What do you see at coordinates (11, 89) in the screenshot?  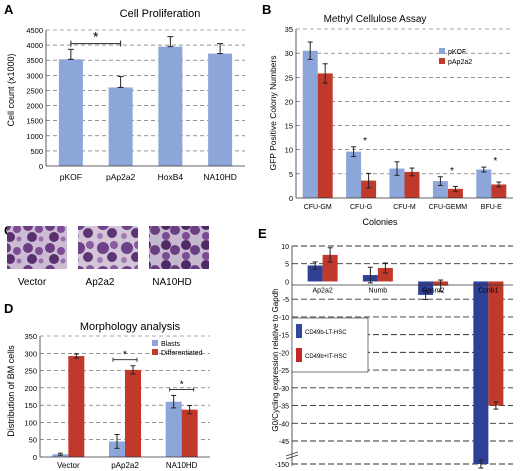 I see `chart-a-y-axis-label: Cell count (x1000)` at bounding box center [11, 89].